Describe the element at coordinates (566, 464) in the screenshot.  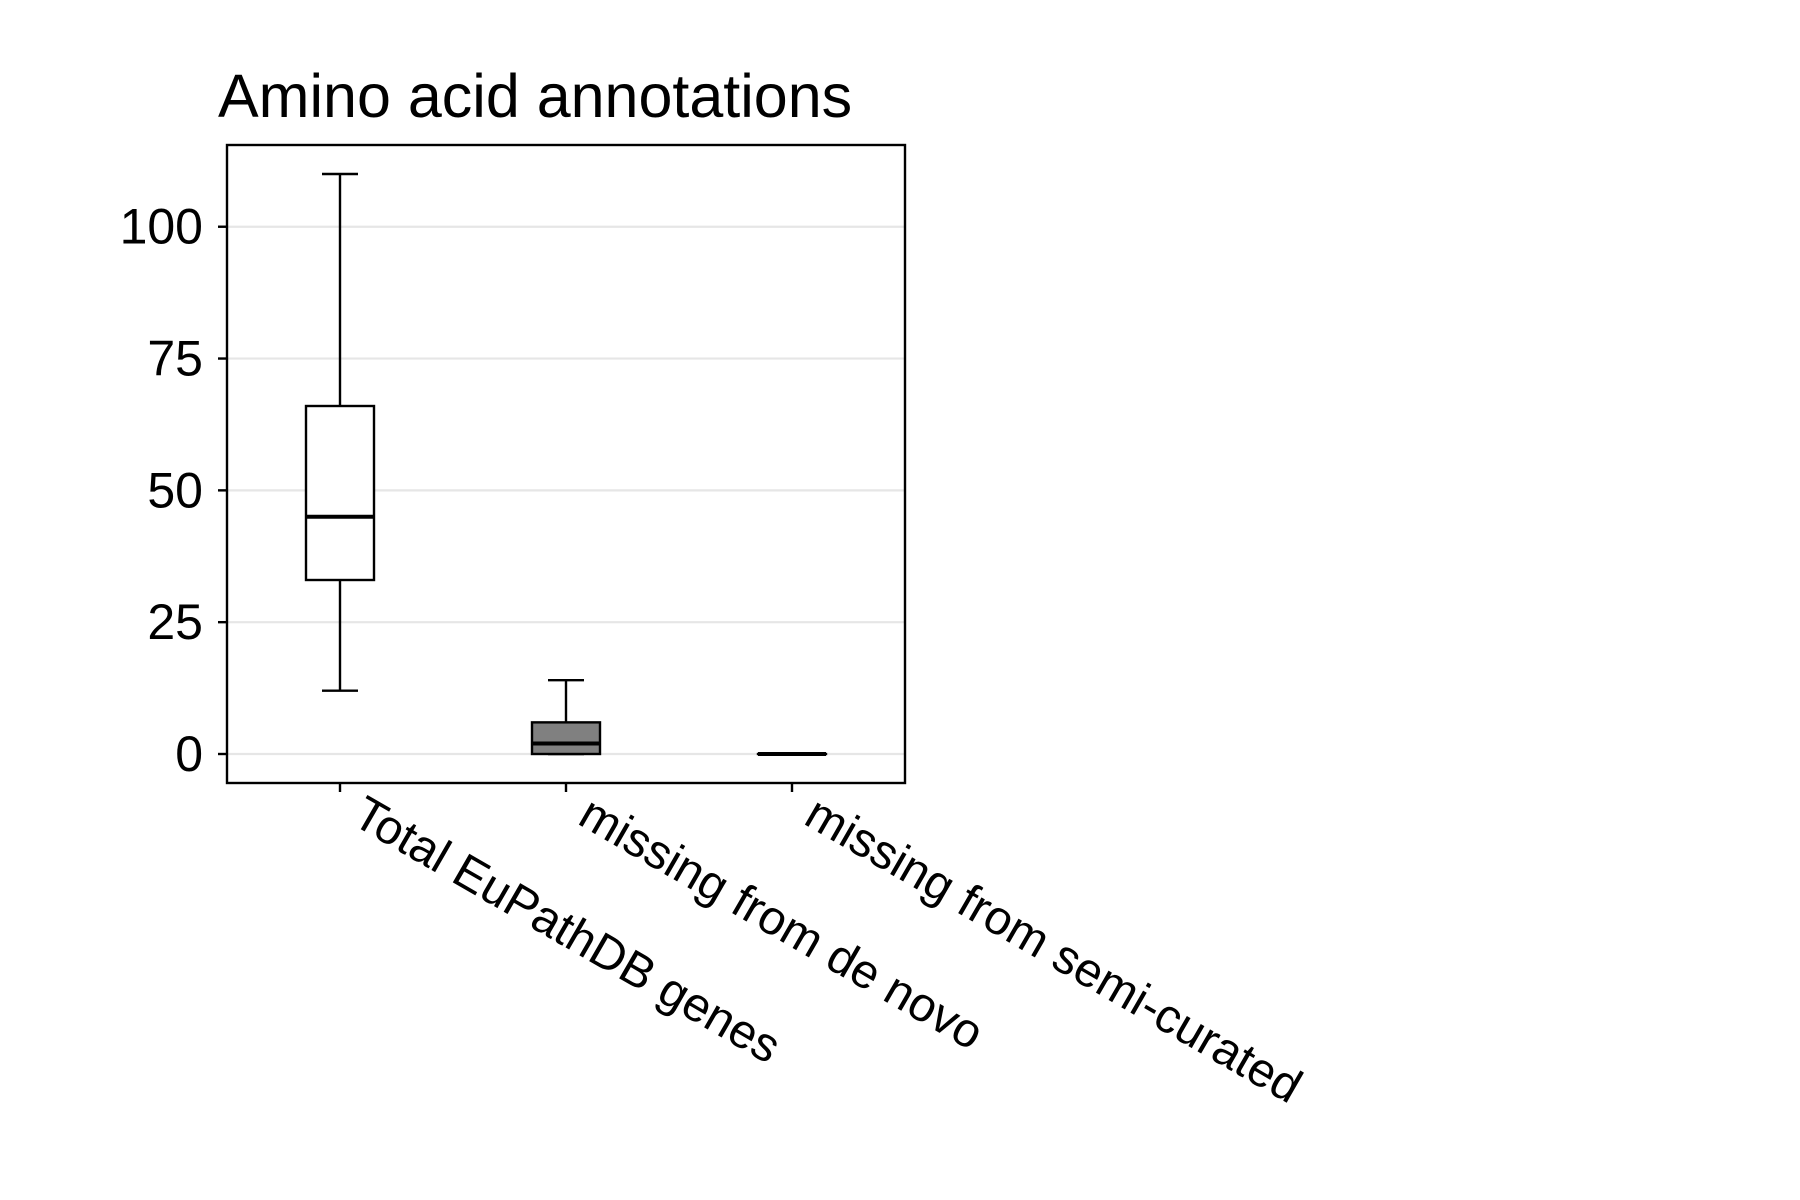
I see `box-series` at that location.